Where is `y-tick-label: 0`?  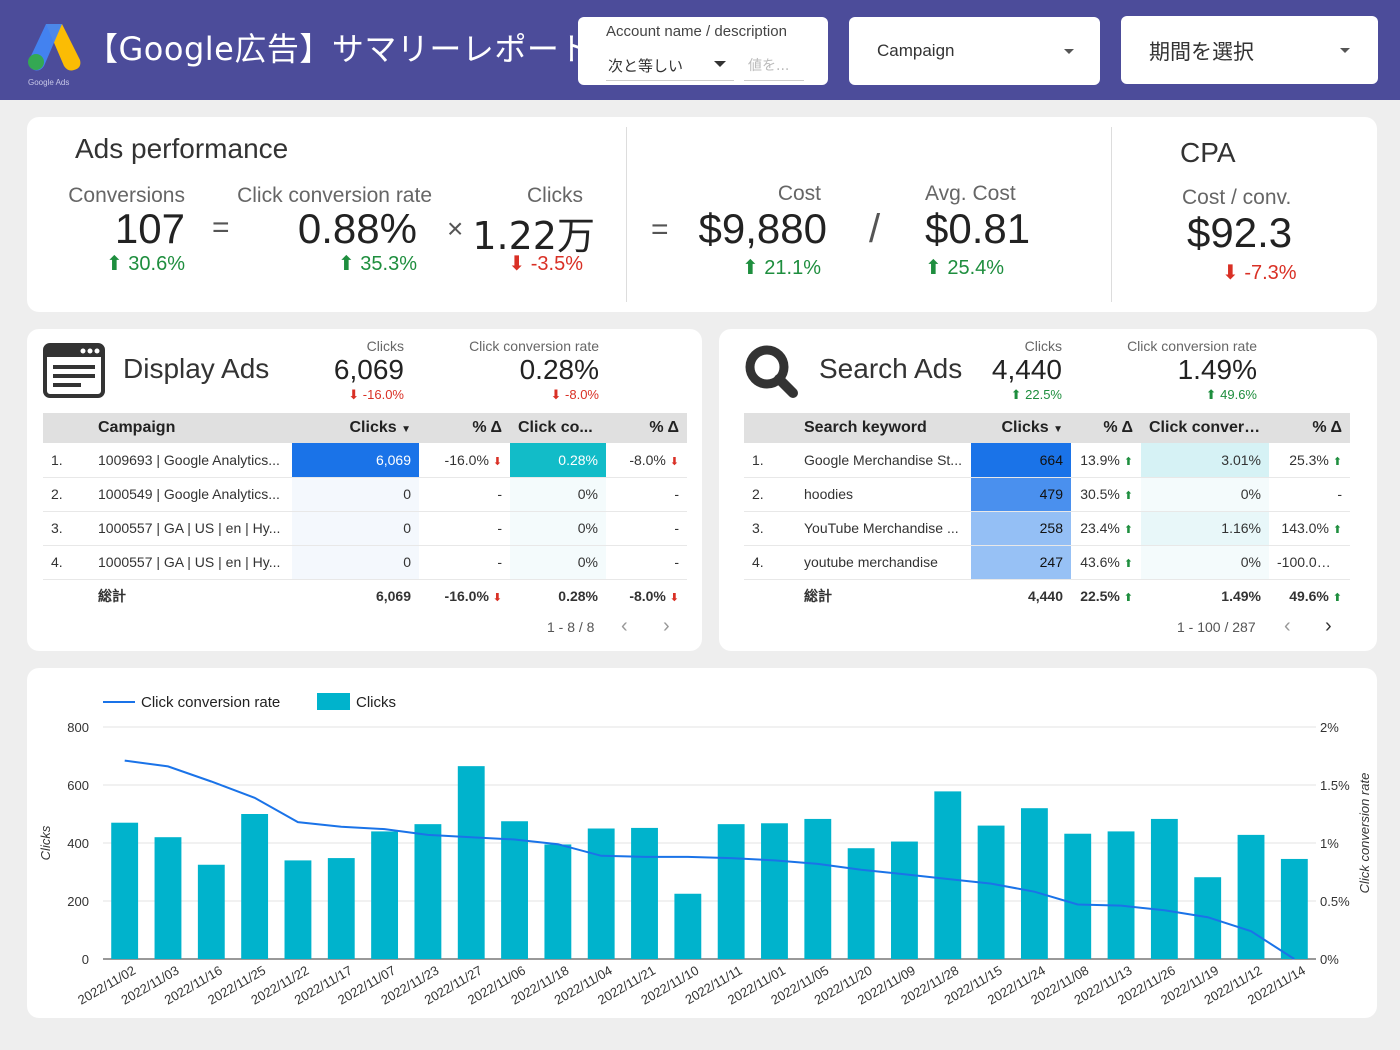
y-tick-label: 0 is located at coordinates (85, 959).